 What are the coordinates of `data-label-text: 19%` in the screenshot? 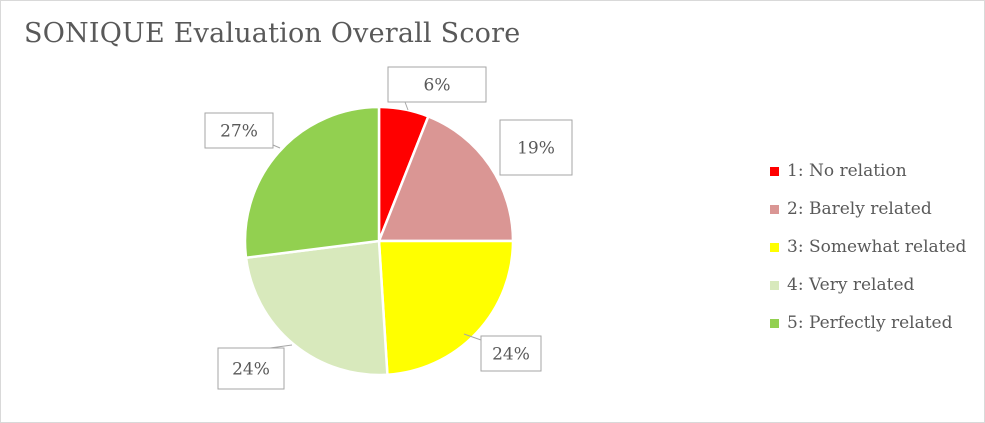 It's located at (536, 149).